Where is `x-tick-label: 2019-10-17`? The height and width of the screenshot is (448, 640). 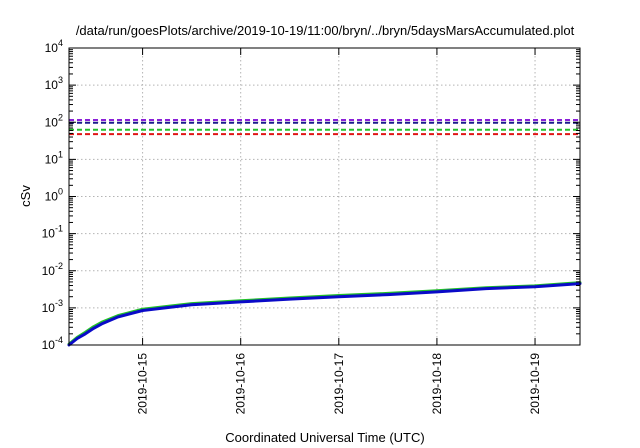
x-tick-label: 2019-10-17 is located at coordinates (339, 384).